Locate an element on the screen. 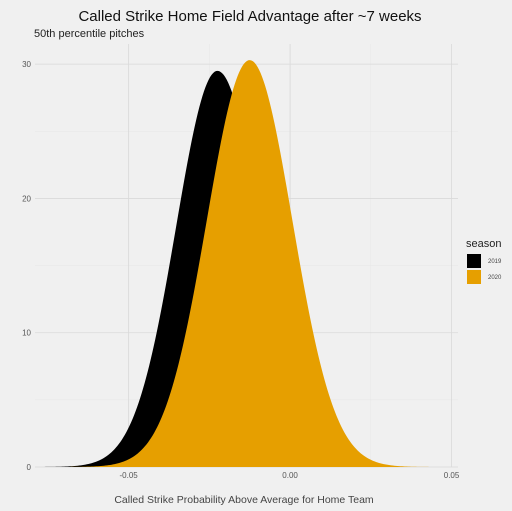 The height and width of the screenshot is (511, 512). legend-label-2020: 2020 is located at coordinates (495, 278).